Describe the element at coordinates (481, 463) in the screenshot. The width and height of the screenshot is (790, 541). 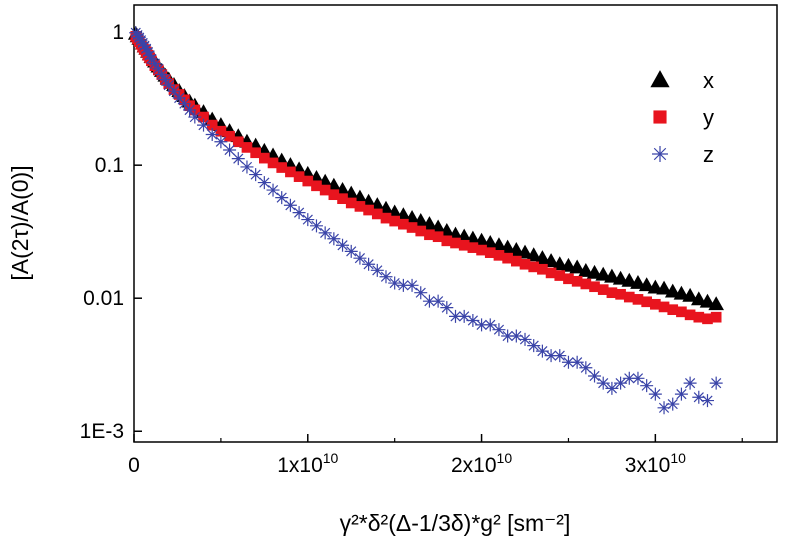
I see `x-tick-label: 2x10¹⁰` at that location.